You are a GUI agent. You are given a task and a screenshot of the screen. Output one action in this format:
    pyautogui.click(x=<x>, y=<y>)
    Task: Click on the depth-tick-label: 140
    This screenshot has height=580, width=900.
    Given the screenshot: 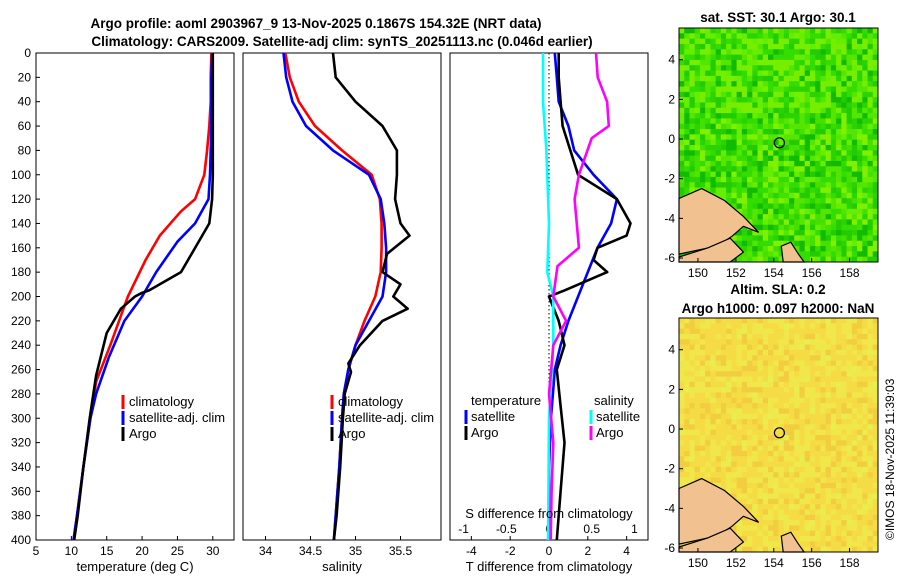 What is the action you would take?
    pyautogui.click(x=21, y=223)
    